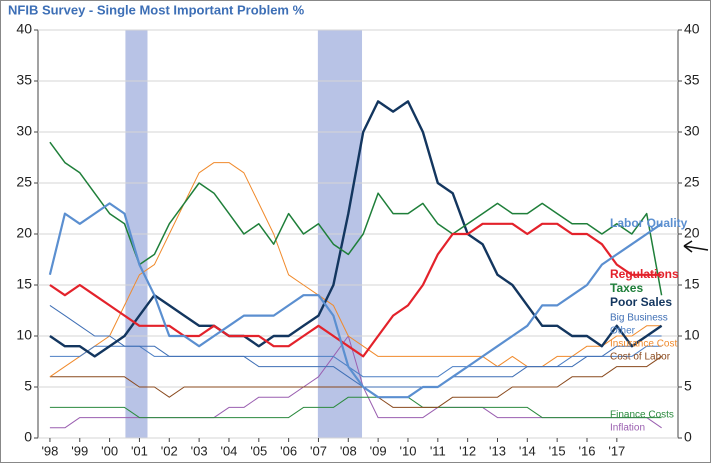 The height and width of the screenshot is (463, 711). I want to click on x-tick-label: '16, so click(587, 450).